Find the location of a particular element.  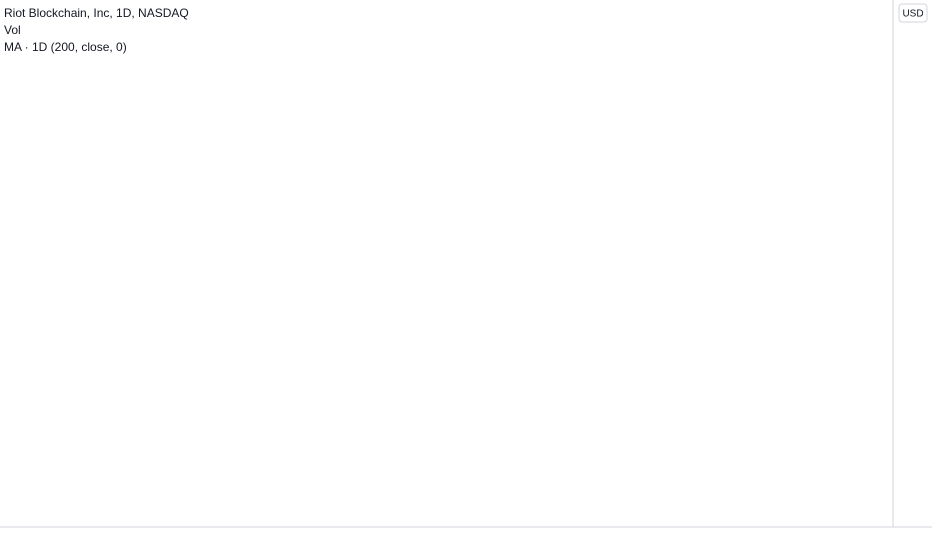

currency: USD is located at coordinates (912, 14).